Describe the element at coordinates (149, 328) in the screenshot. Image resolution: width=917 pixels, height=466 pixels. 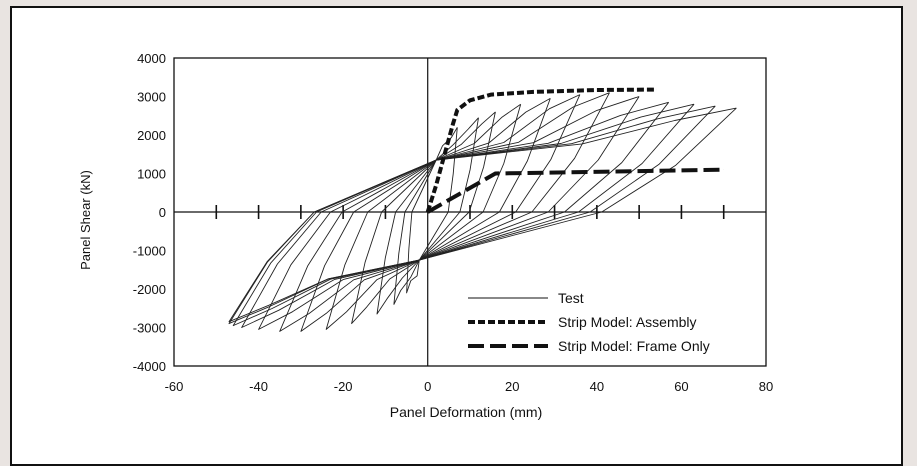
I see `y-tick-label: -3000` at that location.